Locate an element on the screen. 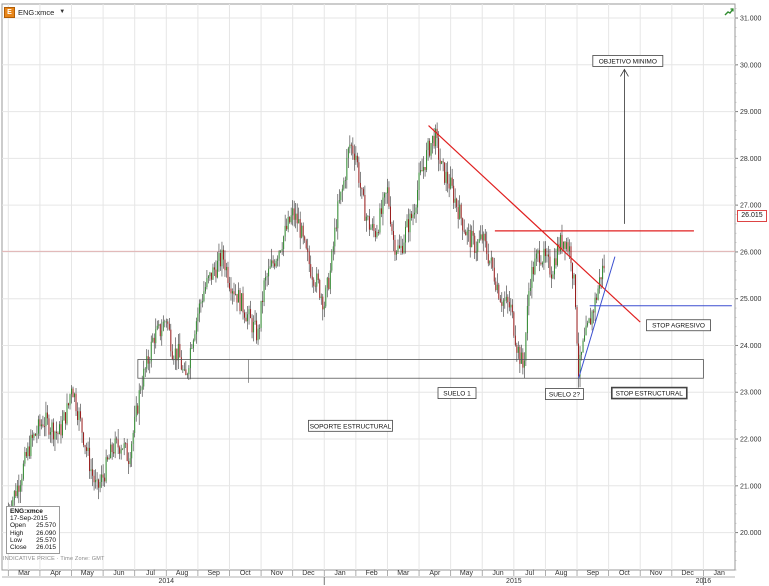 This screenshot has width=769, height=586. trend-arrow-icon is located at coordinates (729, 12).